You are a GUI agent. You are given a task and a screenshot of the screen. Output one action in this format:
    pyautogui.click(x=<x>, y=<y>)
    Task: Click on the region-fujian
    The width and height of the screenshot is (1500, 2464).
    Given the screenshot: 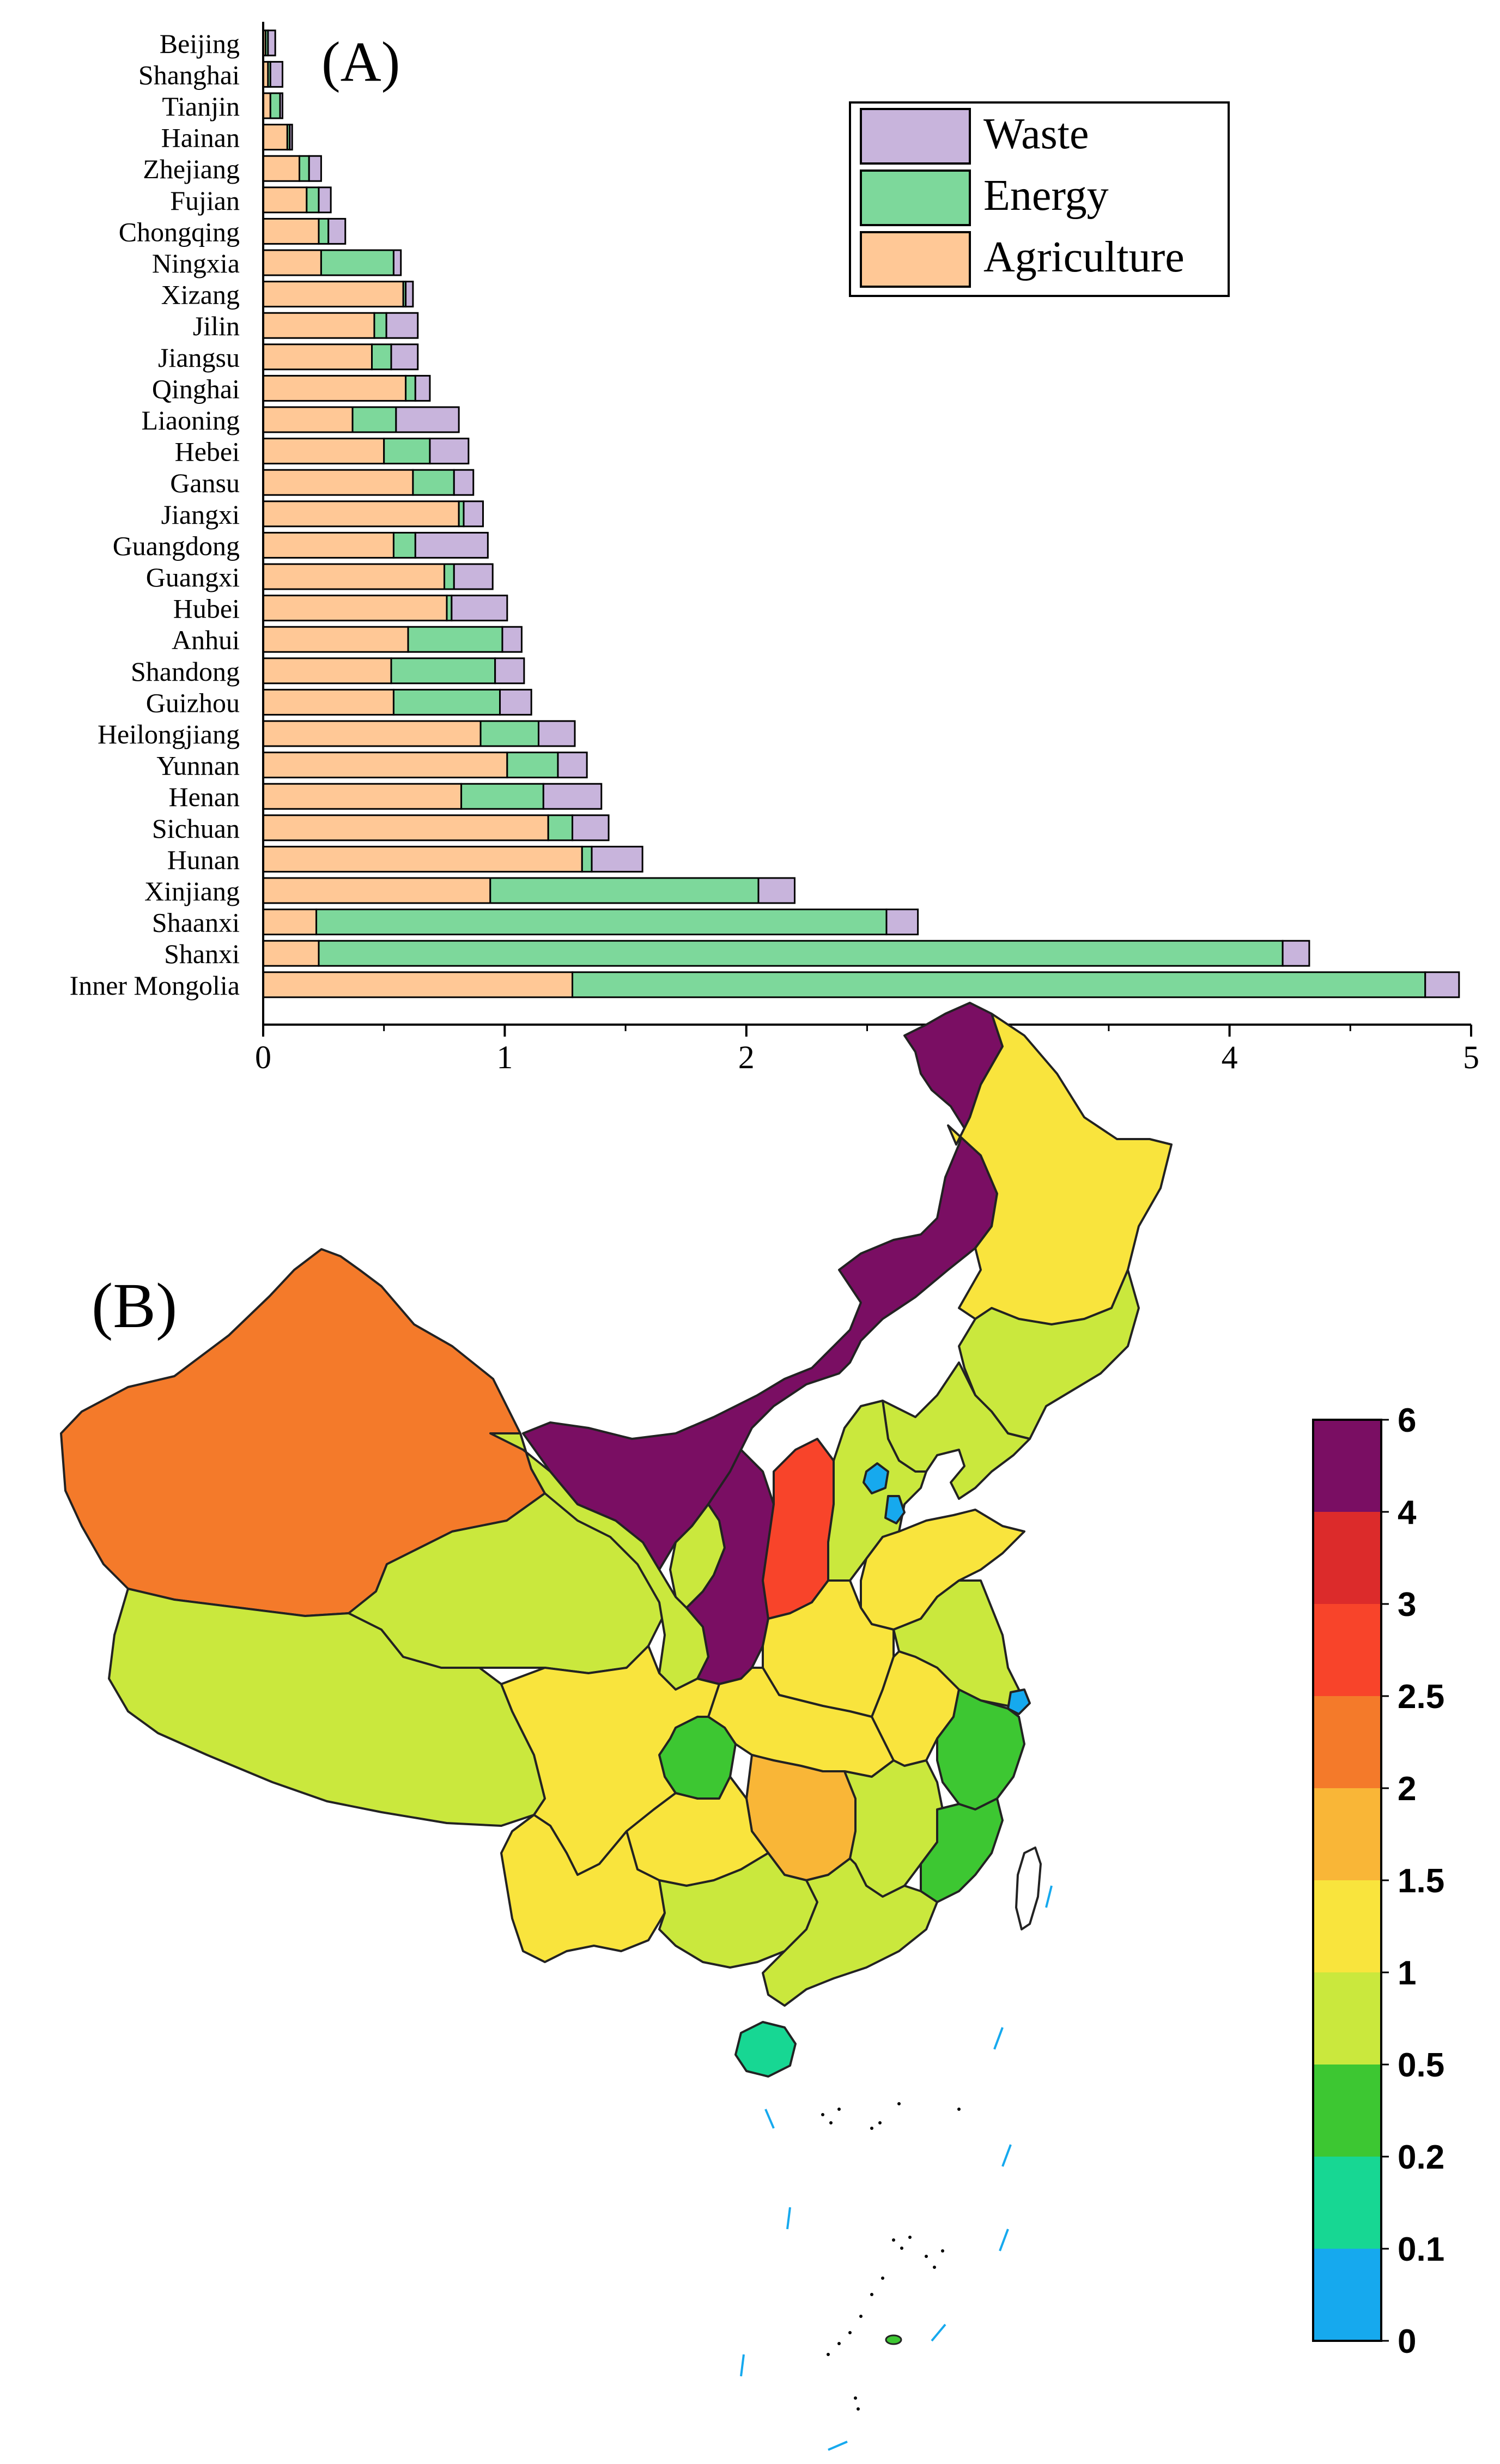 What is the action you would take?
    pyautogui.click(x=962, y=1850)
    